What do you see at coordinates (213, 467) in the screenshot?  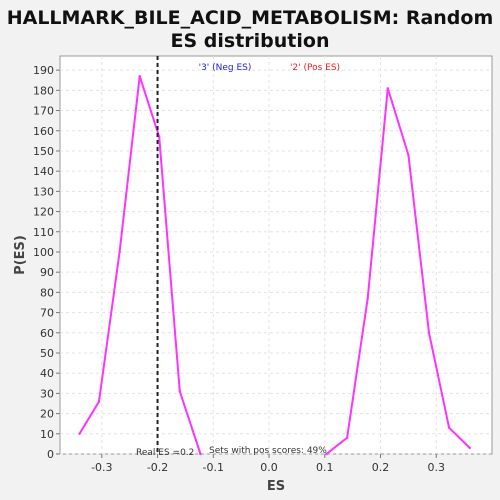 I see `x-tick-label: -0.1` at bounding box center [213, 467].